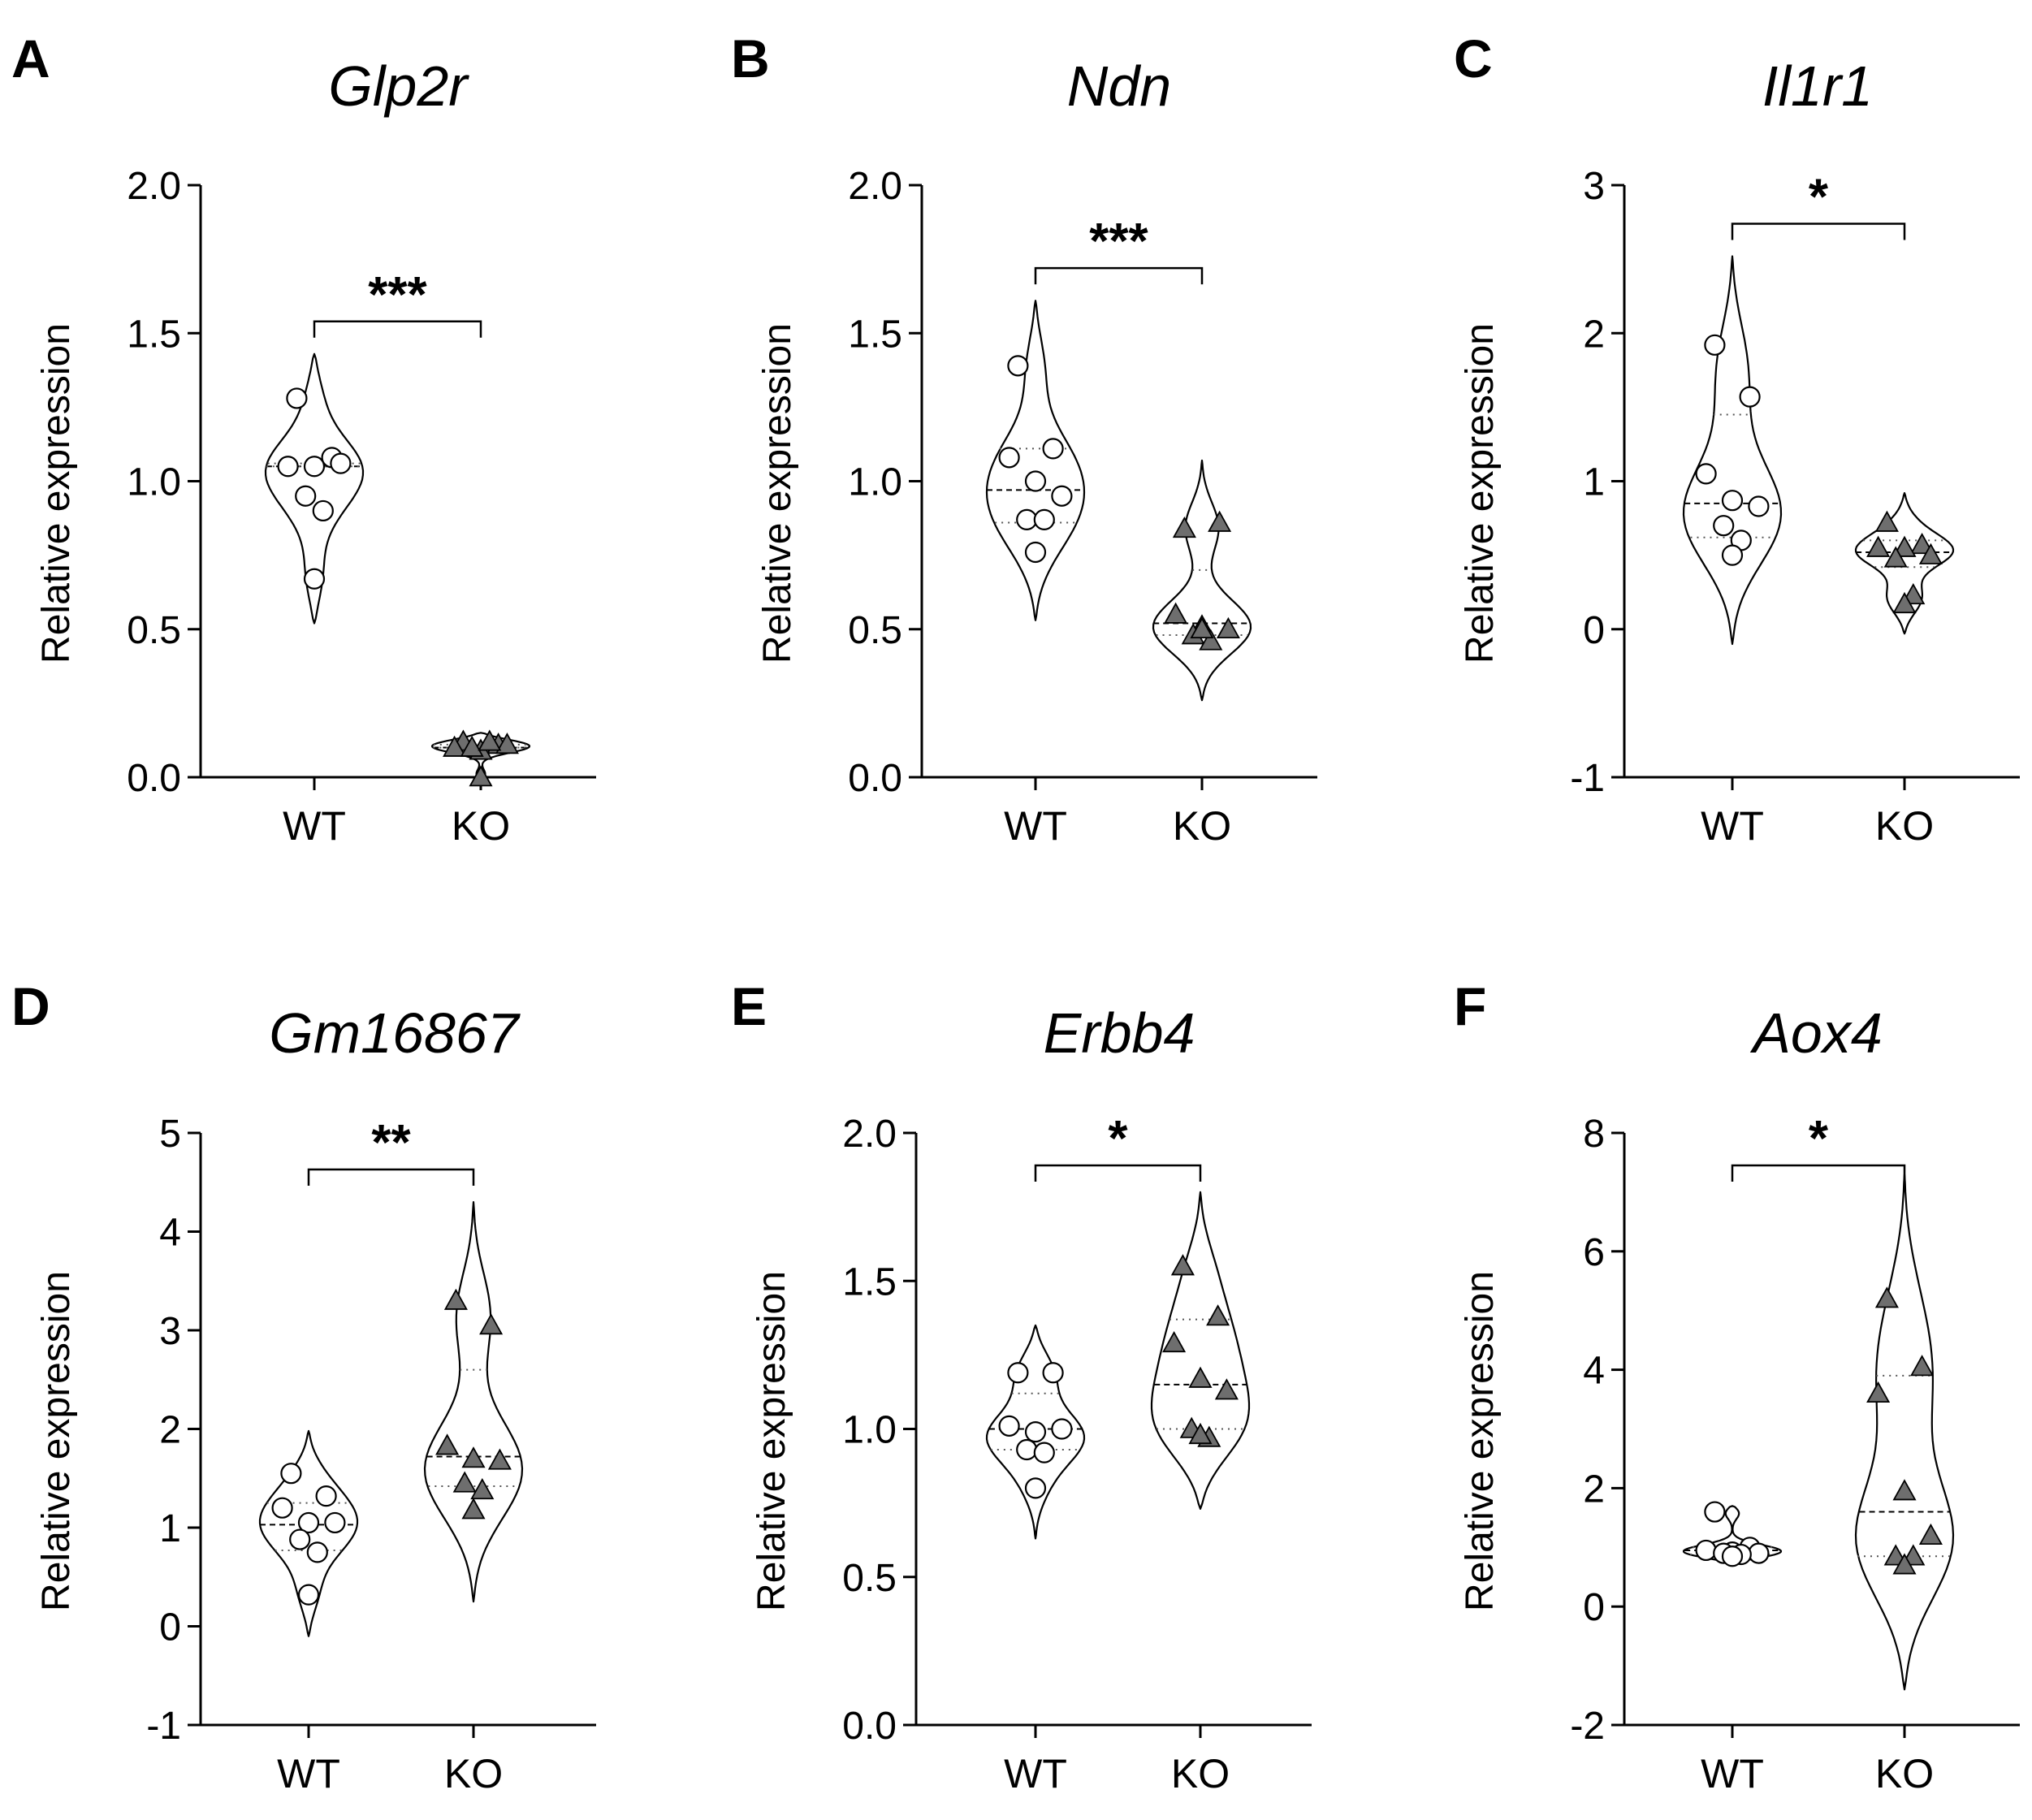  Describe the element at coordinates (1816, 1033) in the screenshot. I see `panel-title: Aox4` at that location.